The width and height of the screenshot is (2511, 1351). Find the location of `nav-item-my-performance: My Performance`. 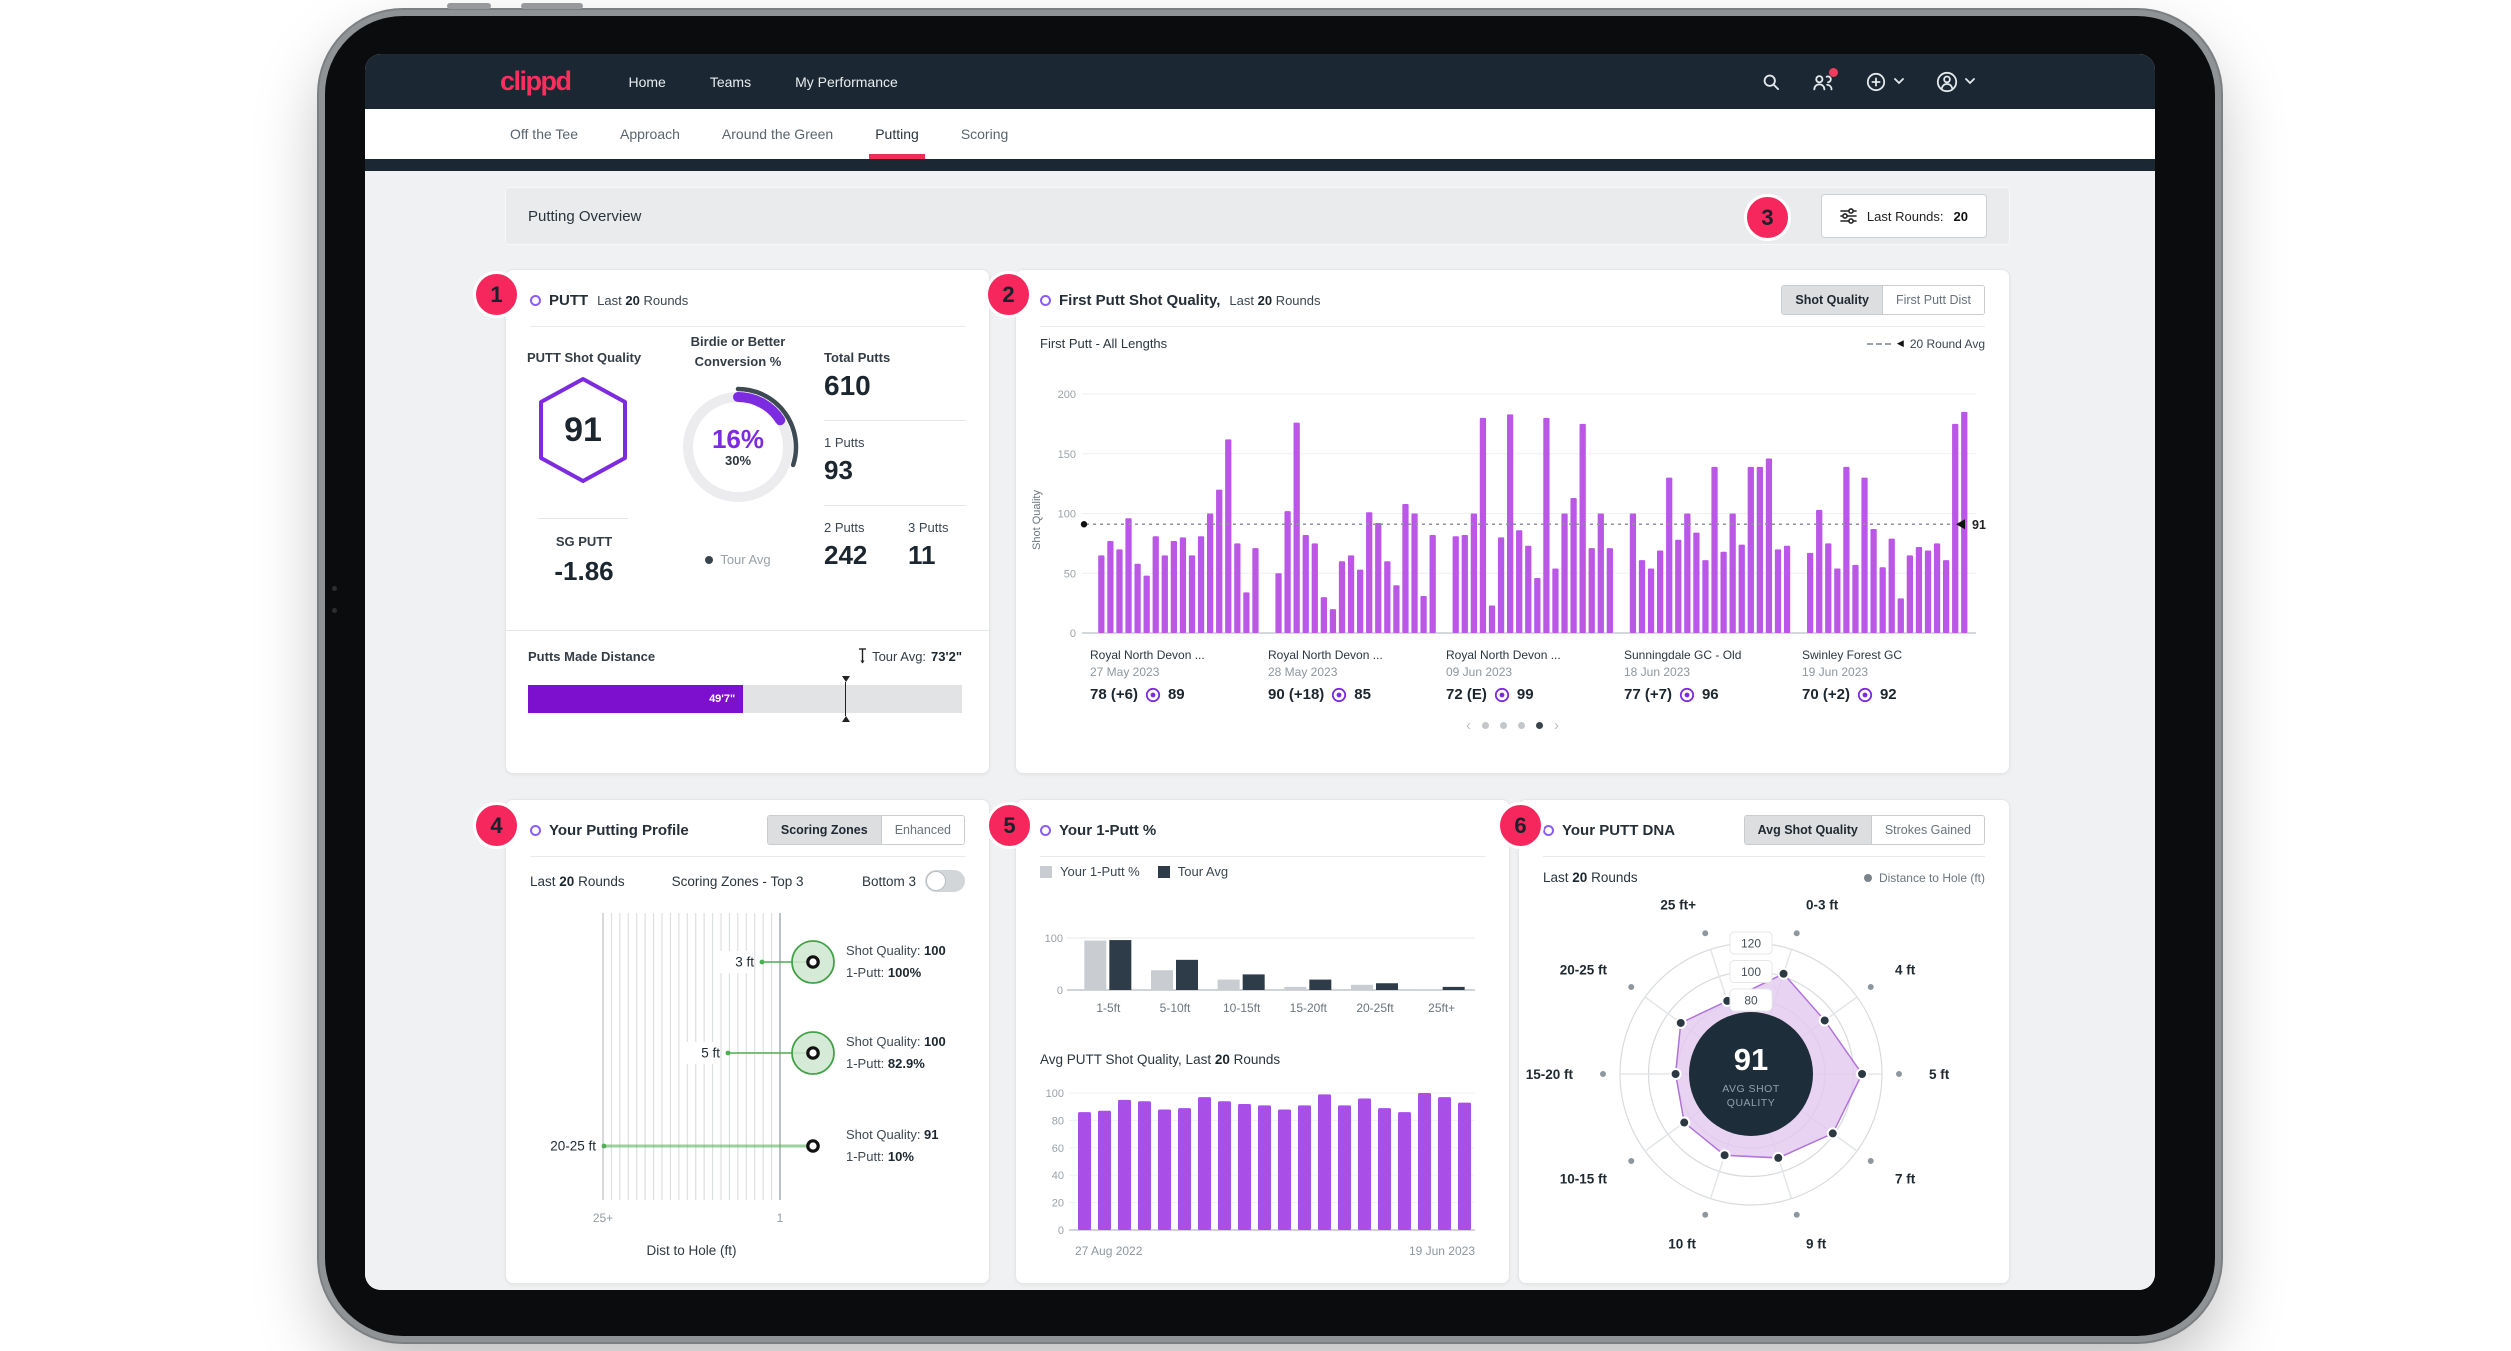

nav-item-my-performance: My Performance is located at coordinates (846, 81).